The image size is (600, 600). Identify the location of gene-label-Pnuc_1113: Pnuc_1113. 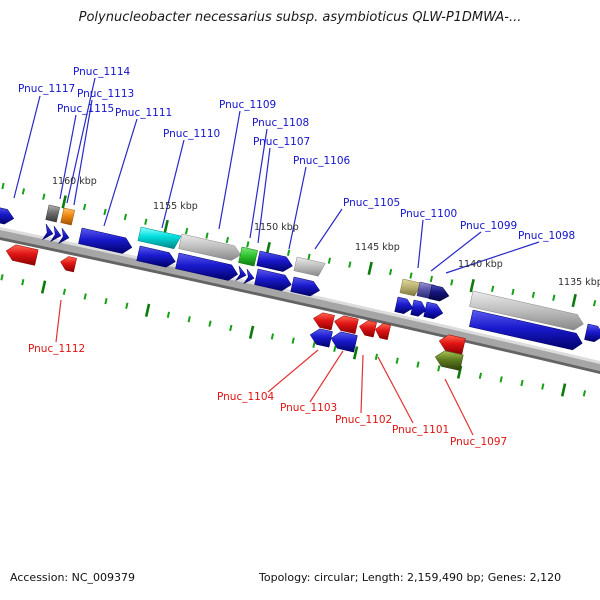
(106, 94).